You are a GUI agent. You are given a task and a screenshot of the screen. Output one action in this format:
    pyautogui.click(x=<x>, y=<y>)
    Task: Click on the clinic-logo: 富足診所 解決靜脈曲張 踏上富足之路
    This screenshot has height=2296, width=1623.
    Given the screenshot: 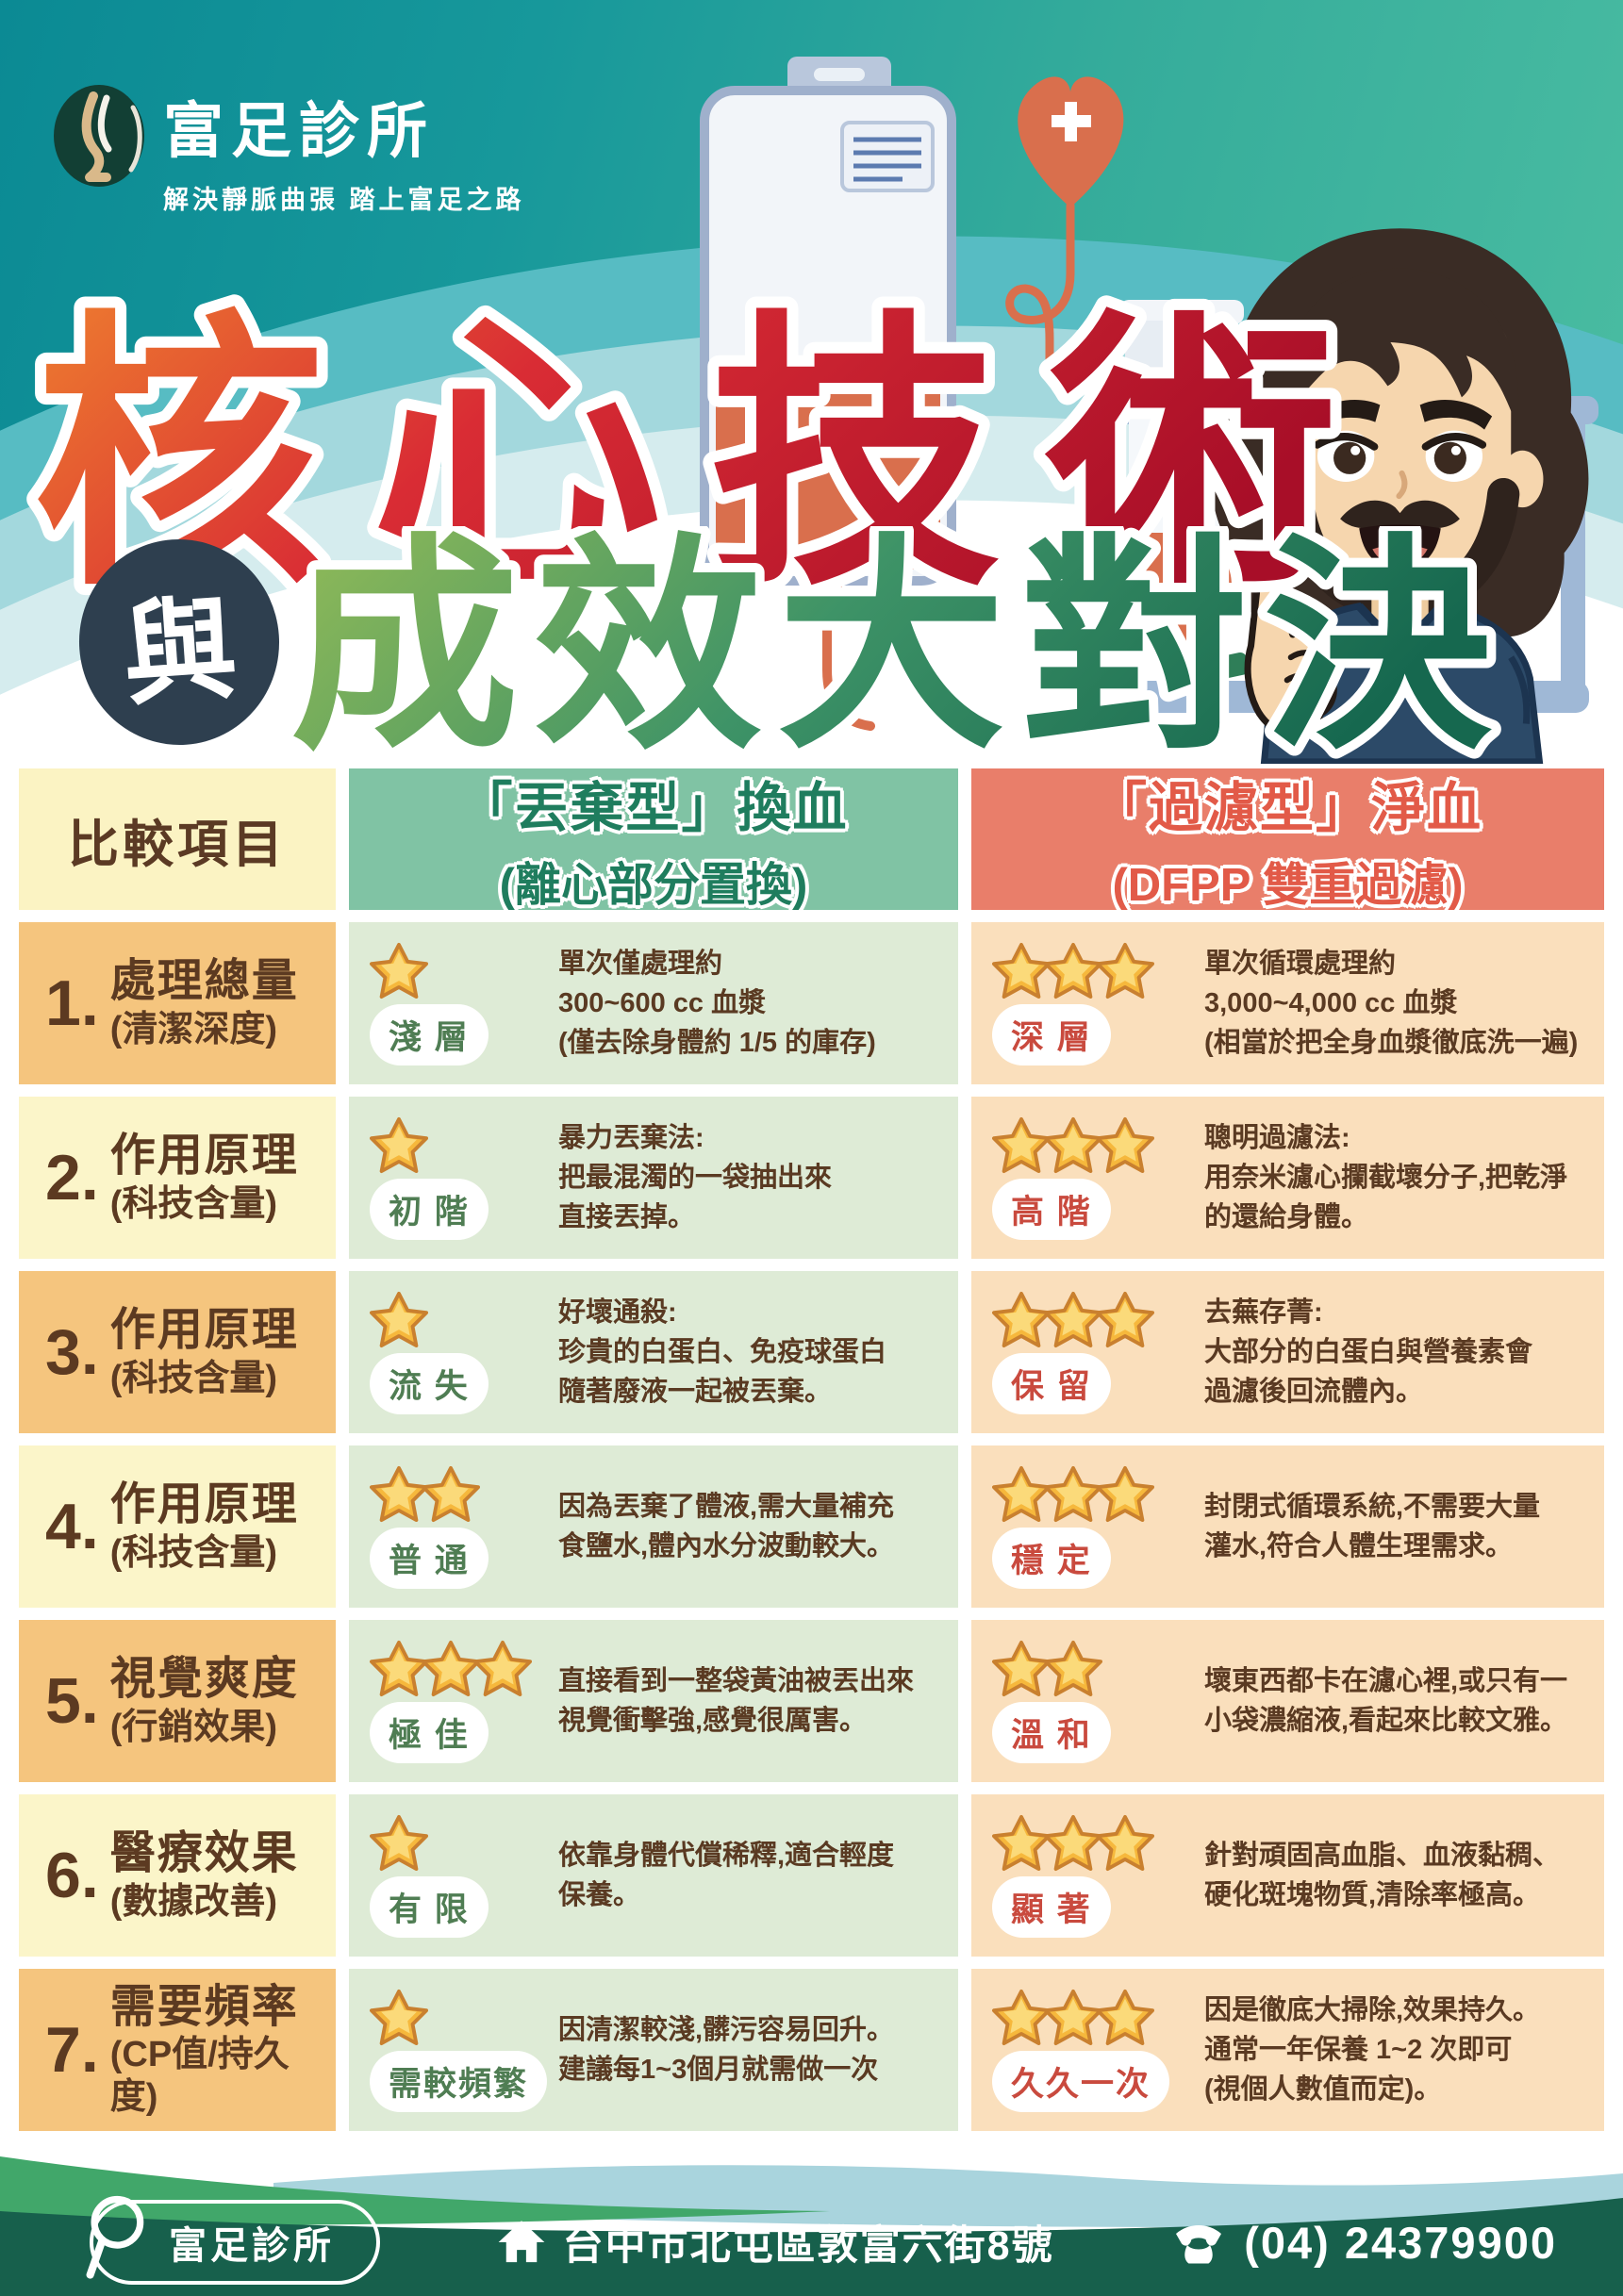 What is the action you would take?
    pyautogui.click(x=288, y=149)
    